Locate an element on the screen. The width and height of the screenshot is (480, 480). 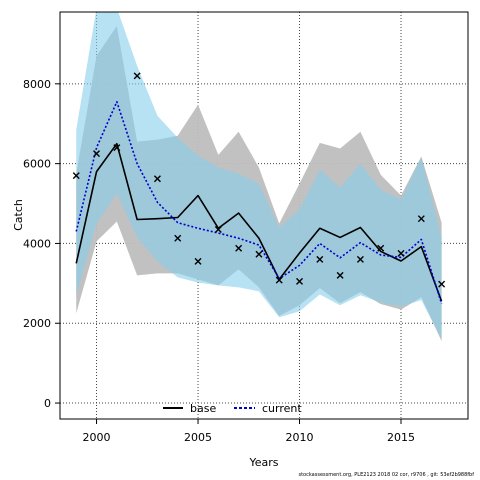
observed-point-2002 is located at coordinates (137, 76).